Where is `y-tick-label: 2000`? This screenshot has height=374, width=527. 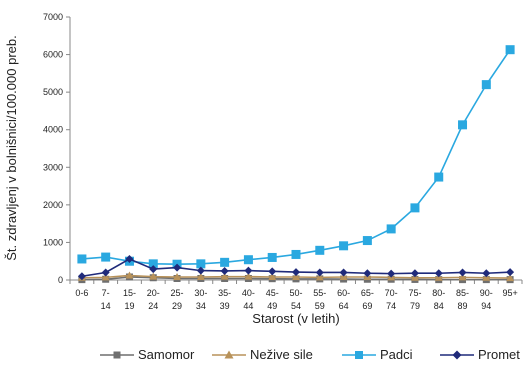
y-tick-label: 2000 is located at coordinates (53, 205).